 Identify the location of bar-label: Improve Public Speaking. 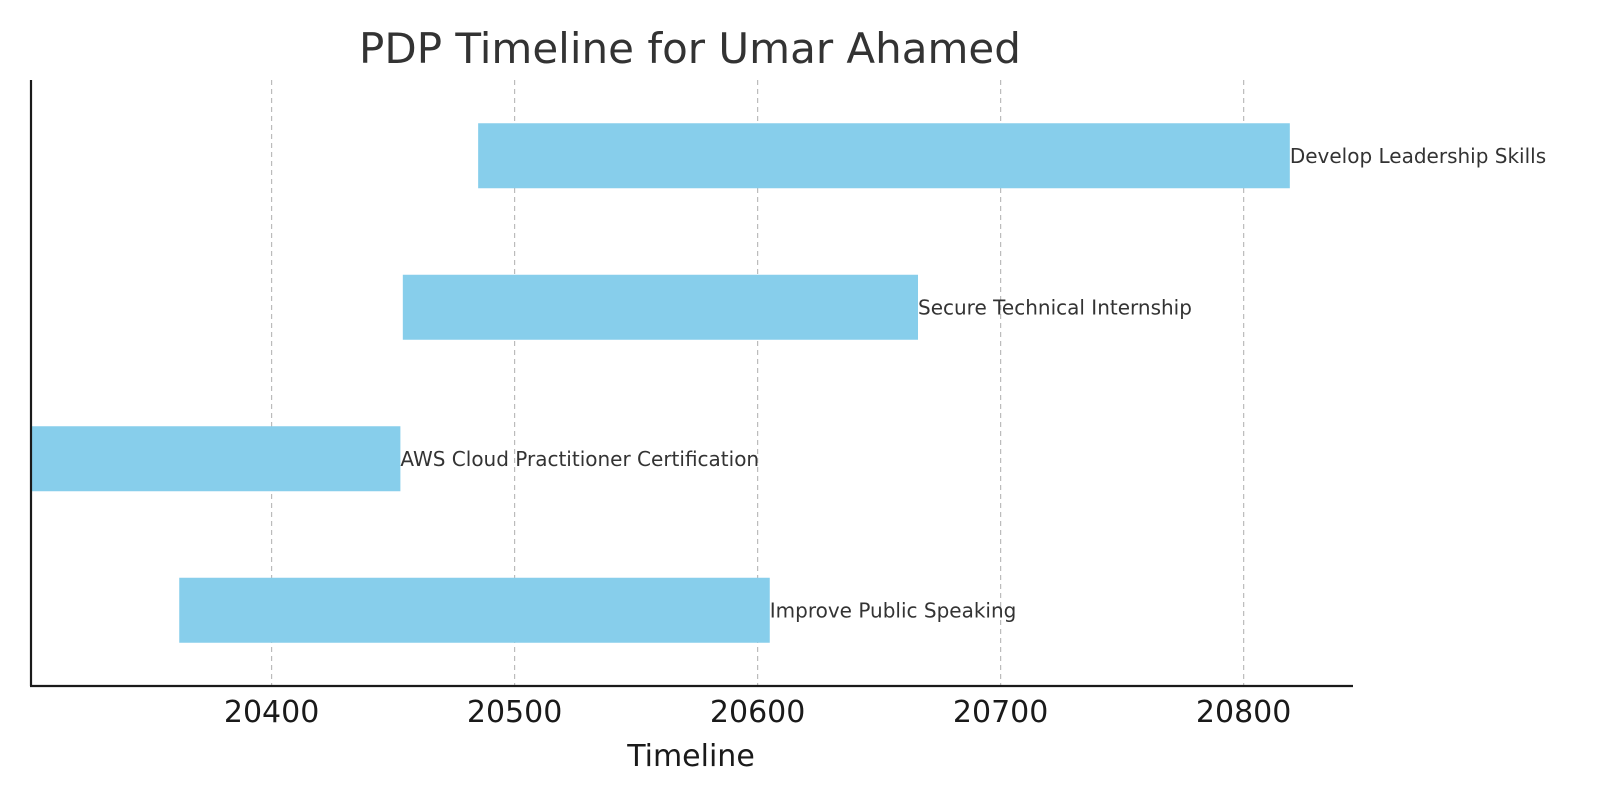
(893, 610).